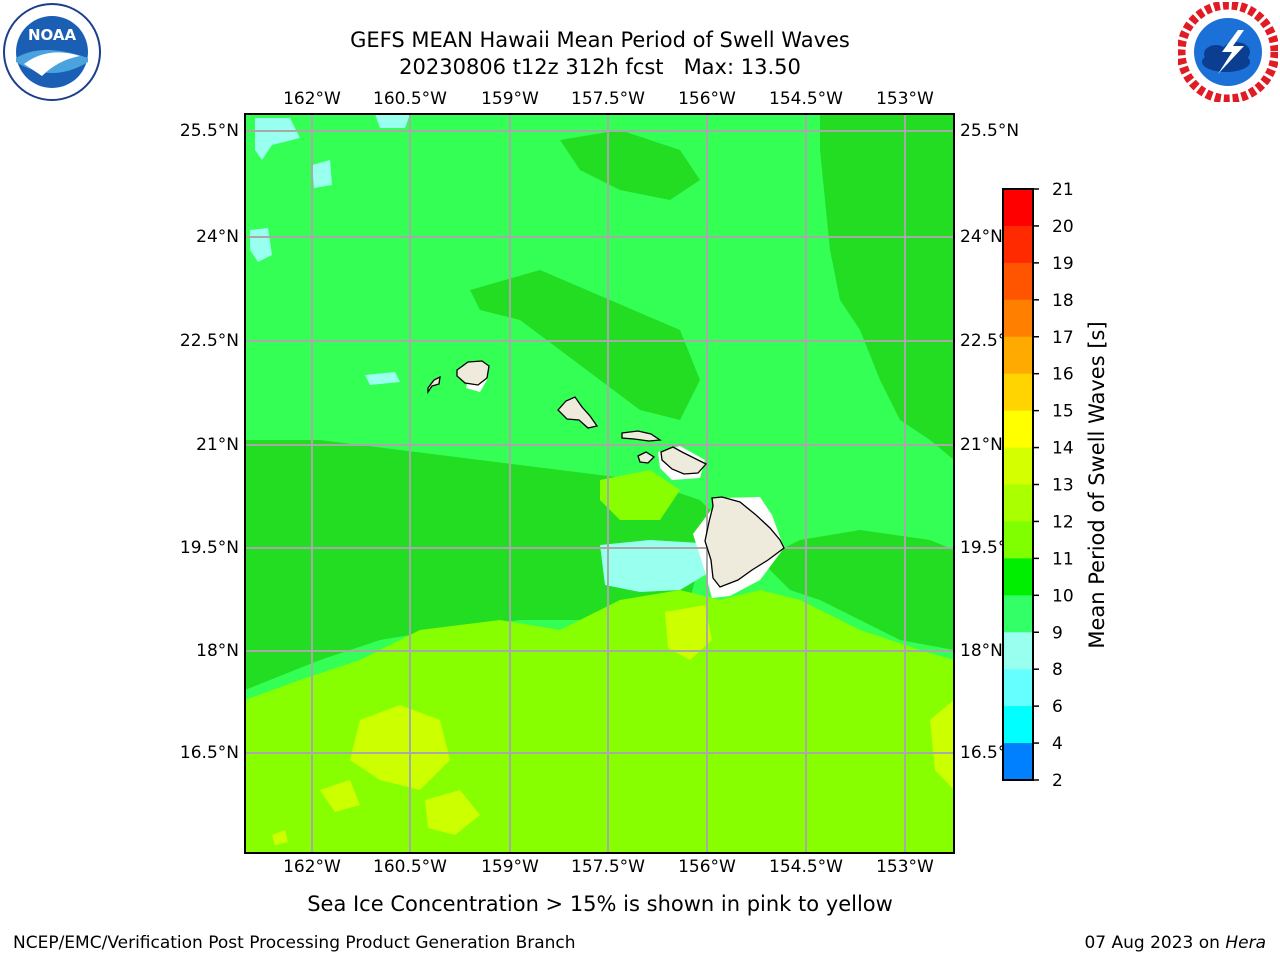 This screenshot has width=1280, height=960. Describe the element at coordinates (1063, 596) in the screenshot. I see `colorbar-tick-label: 10` at that location.